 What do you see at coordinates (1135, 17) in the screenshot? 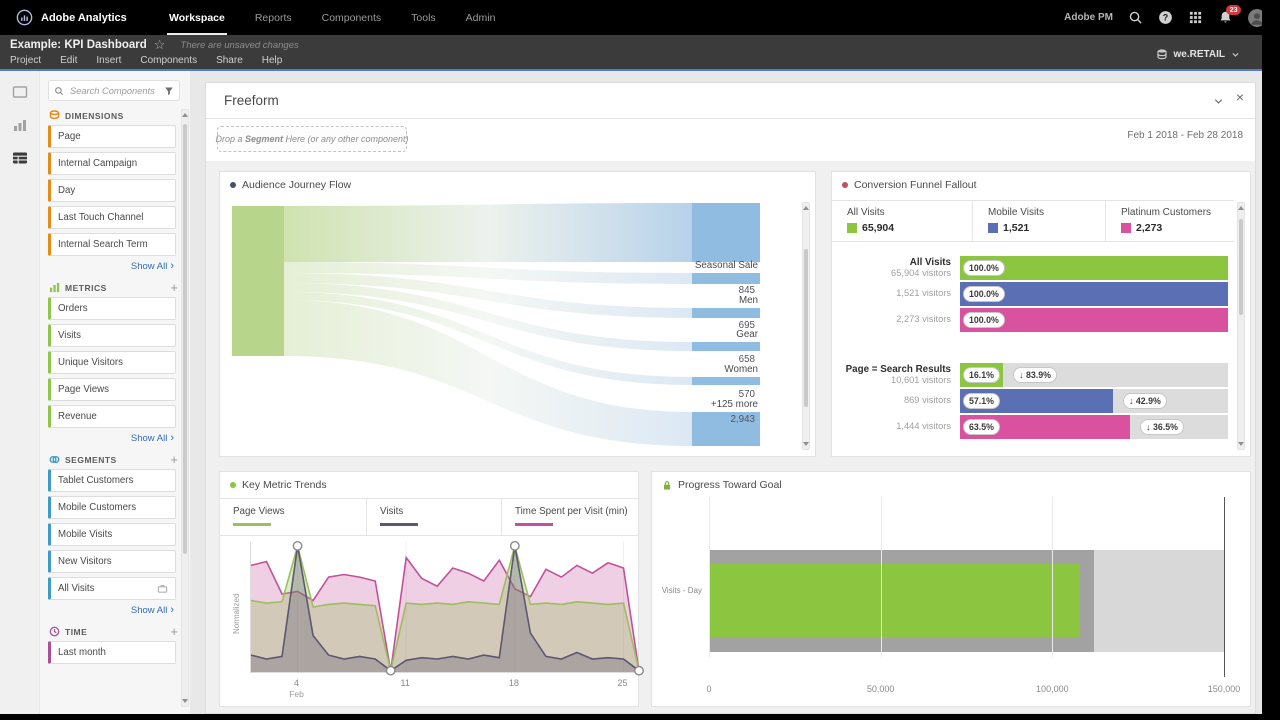
I see `search-icon` at bounding box center [1135, 17].